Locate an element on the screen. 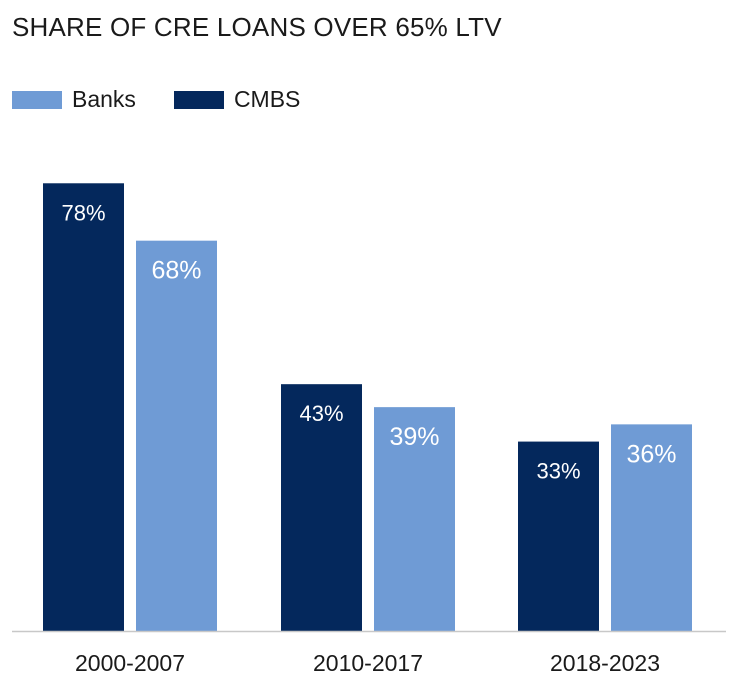 The width and height of the screenshot is (738, 690). data-label-banks-2018-2023: 36% is located at coordinates (651, 454).